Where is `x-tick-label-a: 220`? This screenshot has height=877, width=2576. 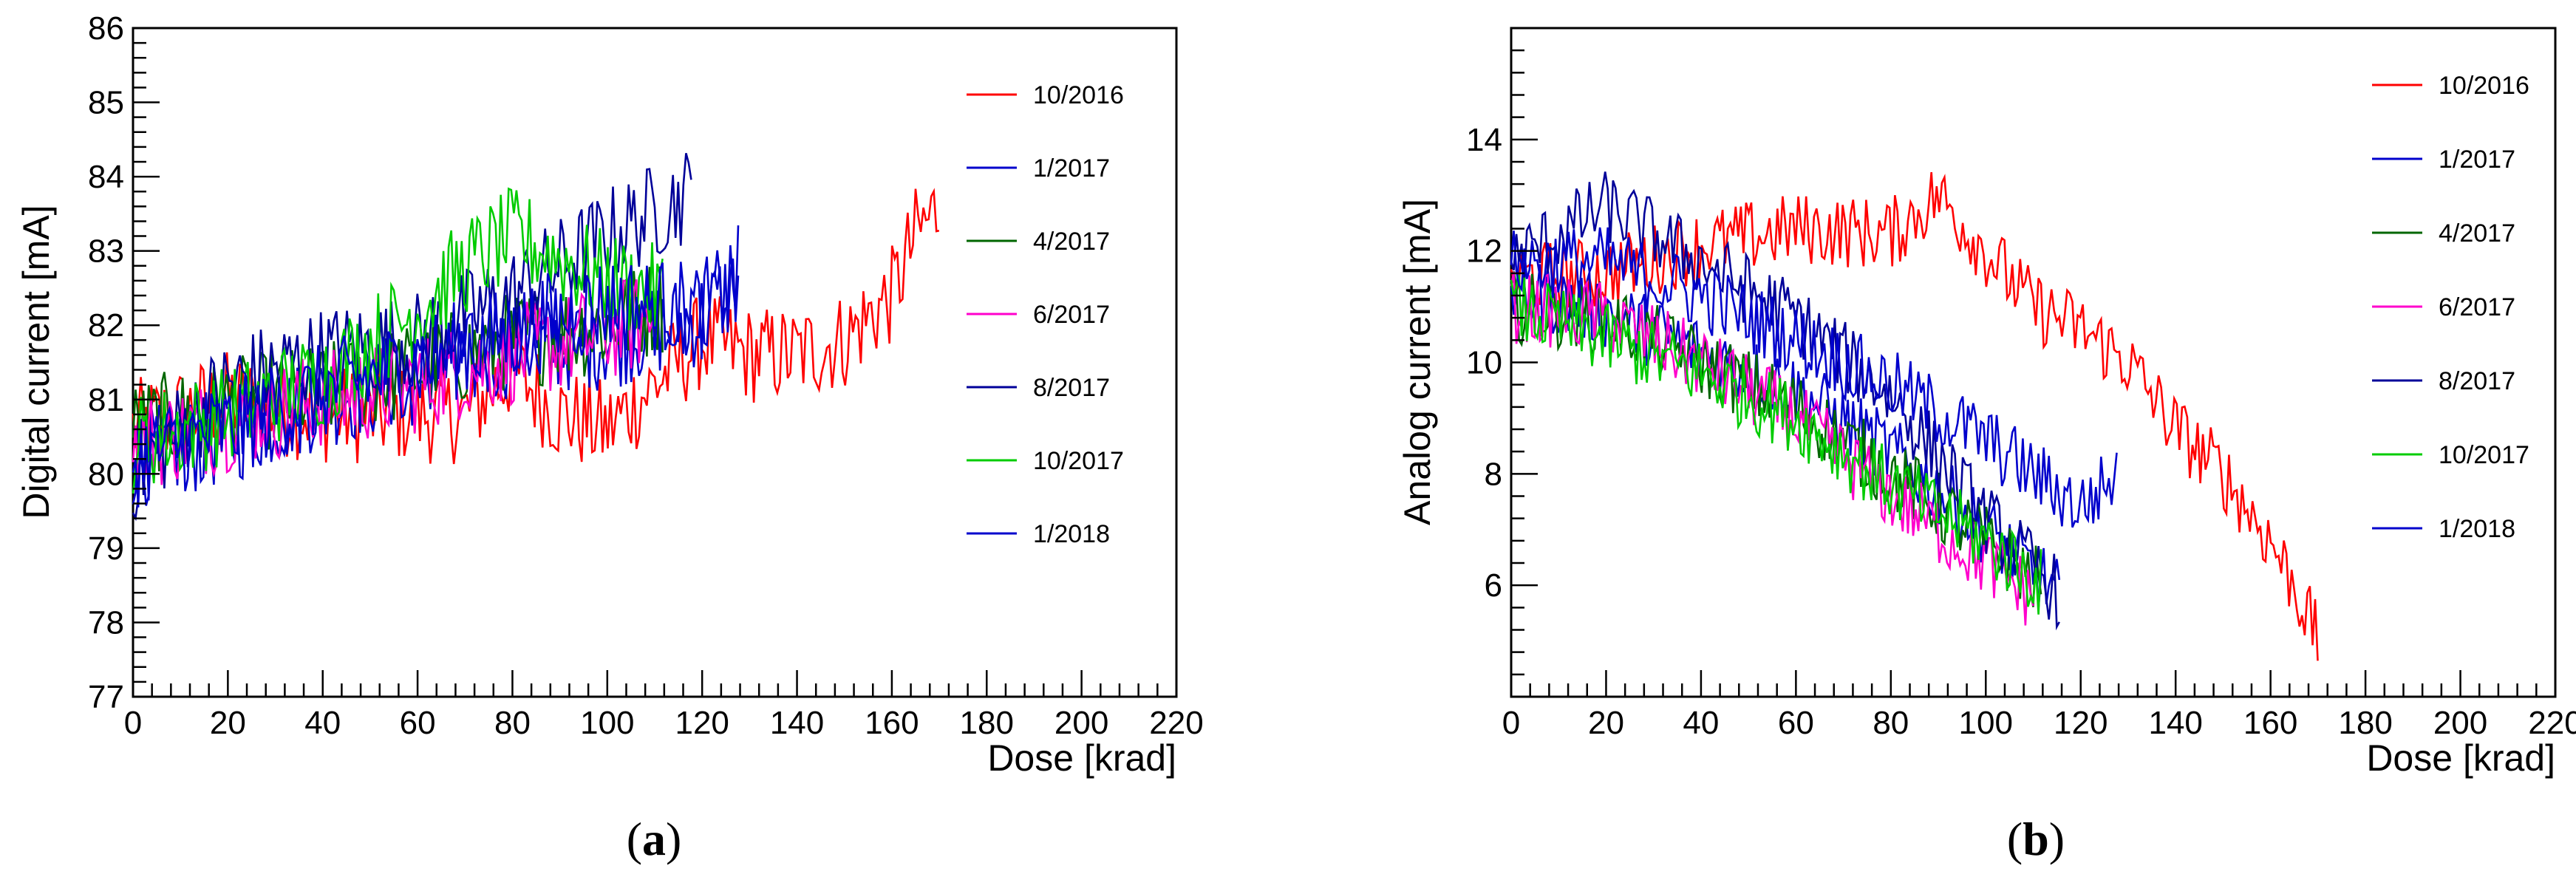 x-tick-label-a: 220 is located at coordinates (1176, 723).